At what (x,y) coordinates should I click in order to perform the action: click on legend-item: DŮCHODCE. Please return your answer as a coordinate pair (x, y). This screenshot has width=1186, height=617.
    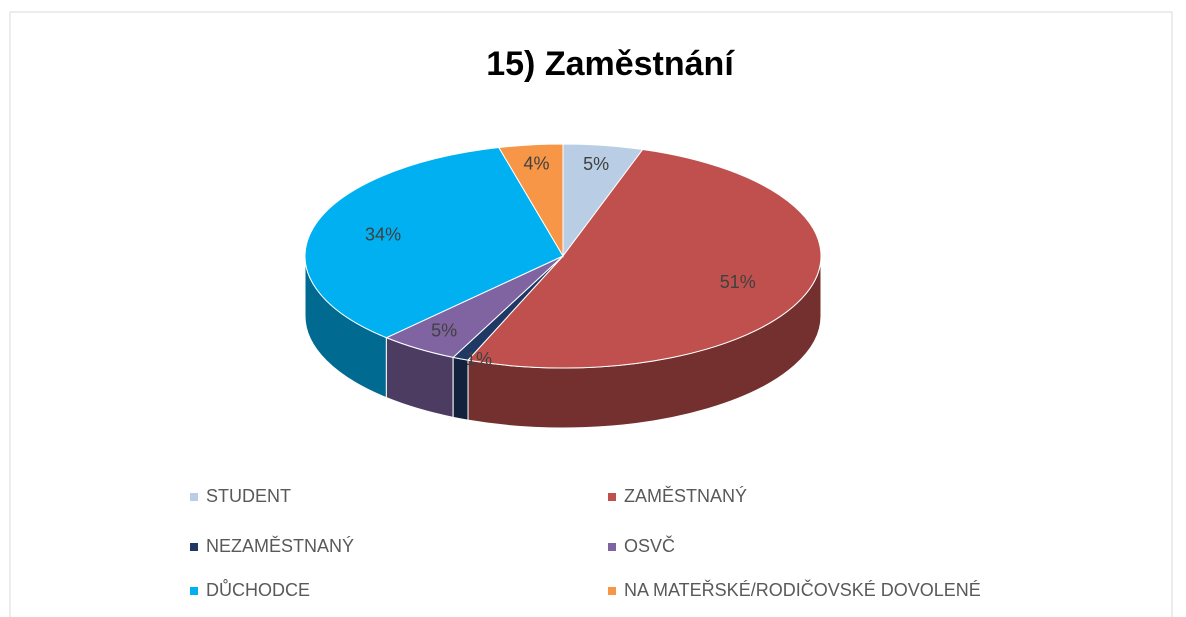
    Looking at the image, I should click on (250, 589).